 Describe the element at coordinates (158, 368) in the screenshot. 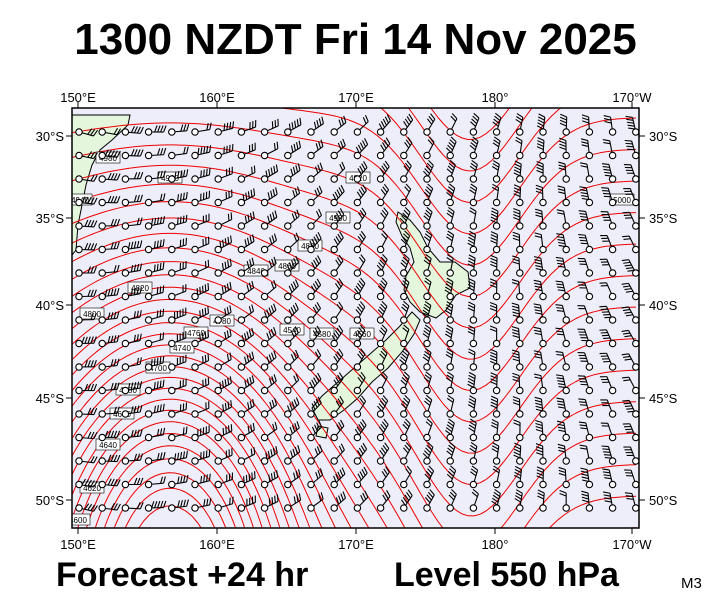

I see `svg-text: 4700` at that location.